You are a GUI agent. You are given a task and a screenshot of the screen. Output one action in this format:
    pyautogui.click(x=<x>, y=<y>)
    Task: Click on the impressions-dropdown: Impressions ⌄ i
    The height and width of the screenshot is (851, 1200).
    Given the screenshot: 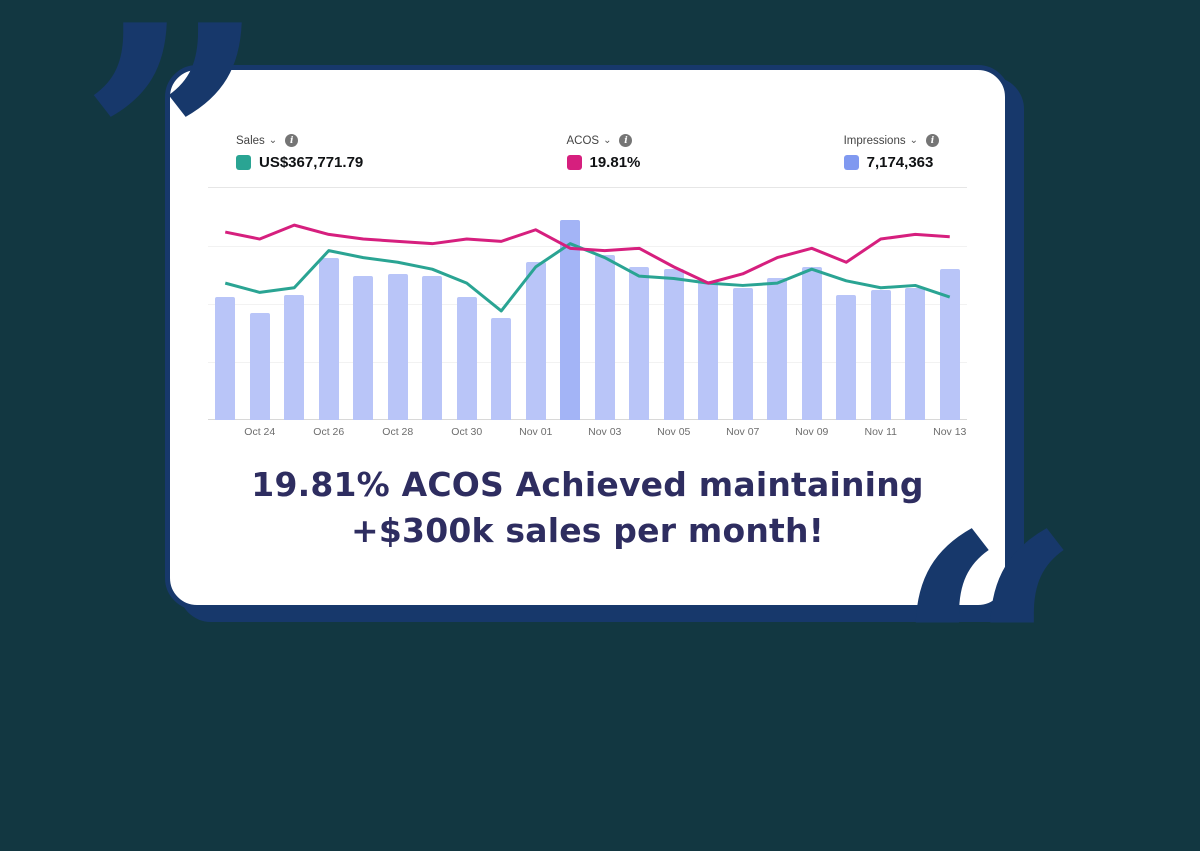 What is the action you would take?
    pyautogui.click(x=891, y=140)
    